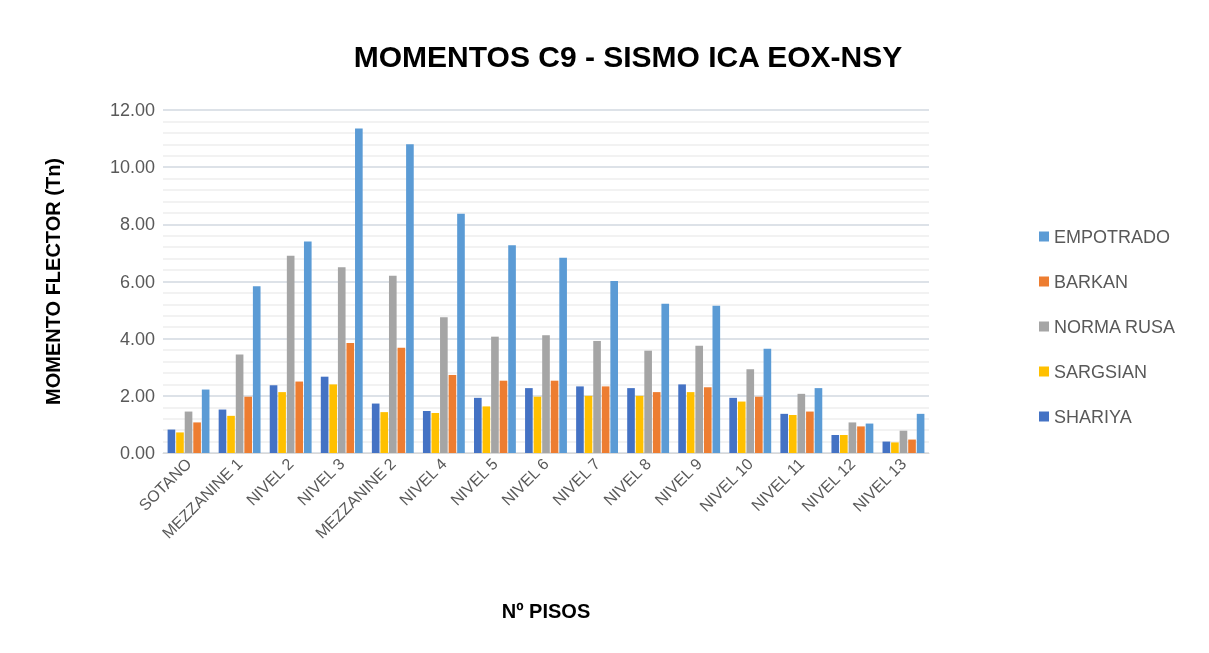  Describe the element at coordinates (1100, 371) in the screenshot. I see `legend-label: SARGSIAN` at that location.